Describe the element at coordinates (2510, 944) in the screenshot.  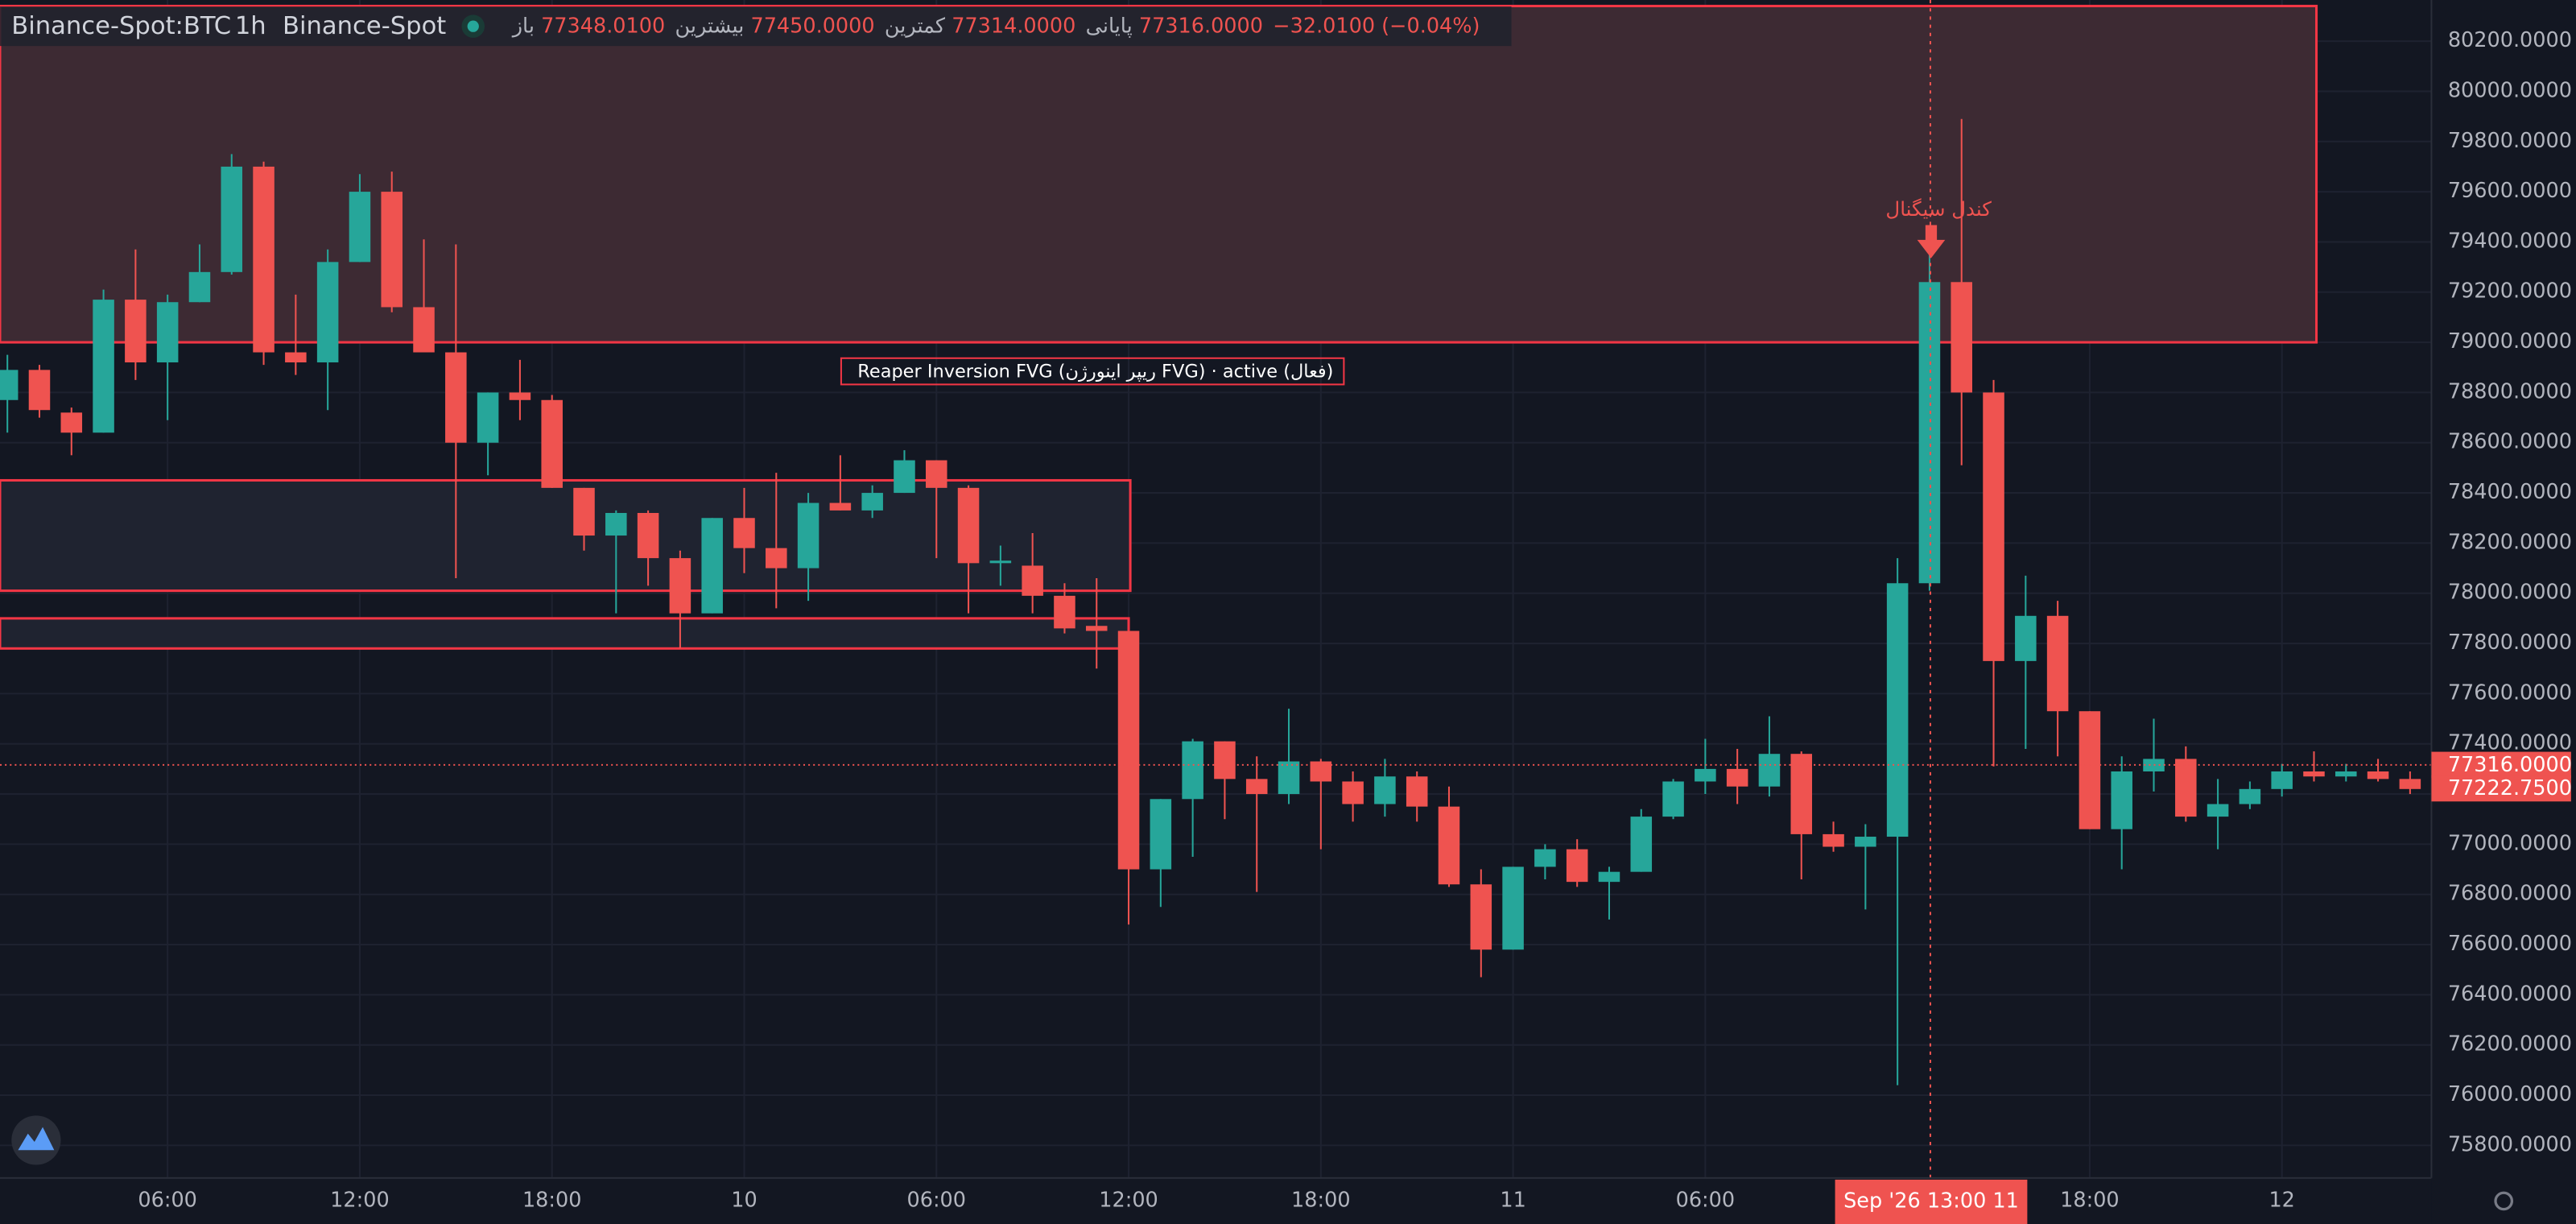
I see `y-tick-label: 76600.0000` at that location.